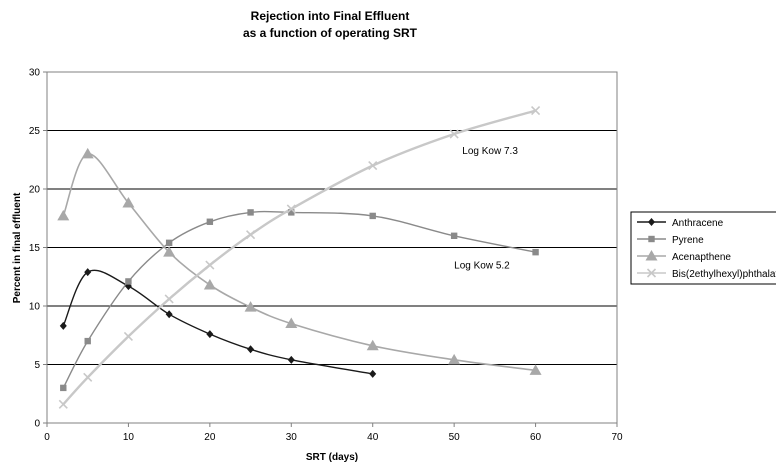  What do you see at coordinates (651, 239) in the screenshot?
I see `legend-swatch-marker-pyrene` at bounding box center [651, 239].